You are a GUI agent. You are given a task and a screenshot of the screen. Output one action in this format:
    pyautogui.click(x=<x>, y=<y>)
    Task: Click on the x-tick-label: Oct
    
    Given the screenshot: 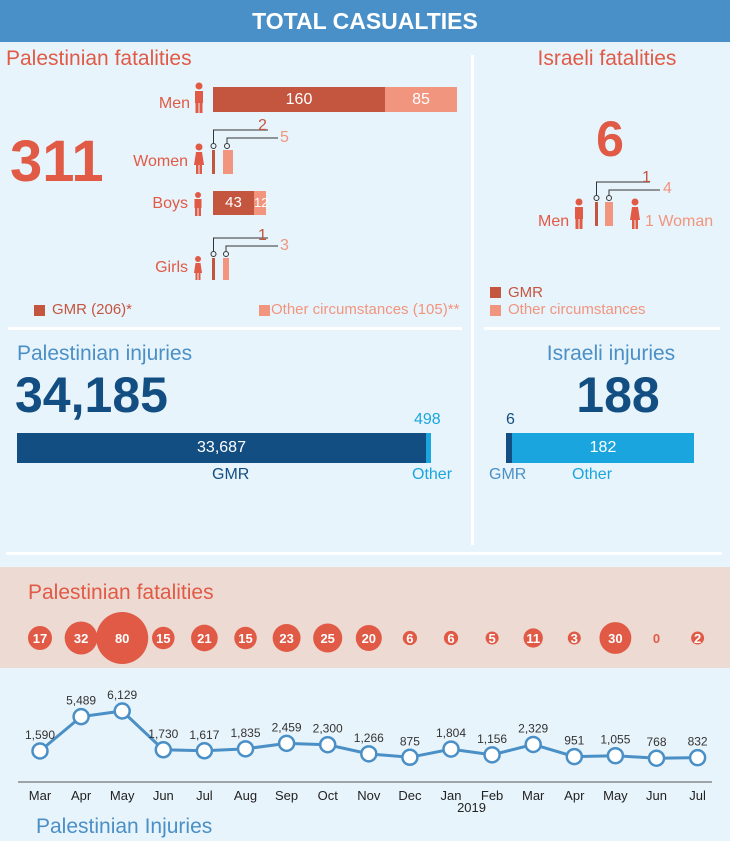 What is the action you would take?
    pyautogui.click(x=328, y=795)
    